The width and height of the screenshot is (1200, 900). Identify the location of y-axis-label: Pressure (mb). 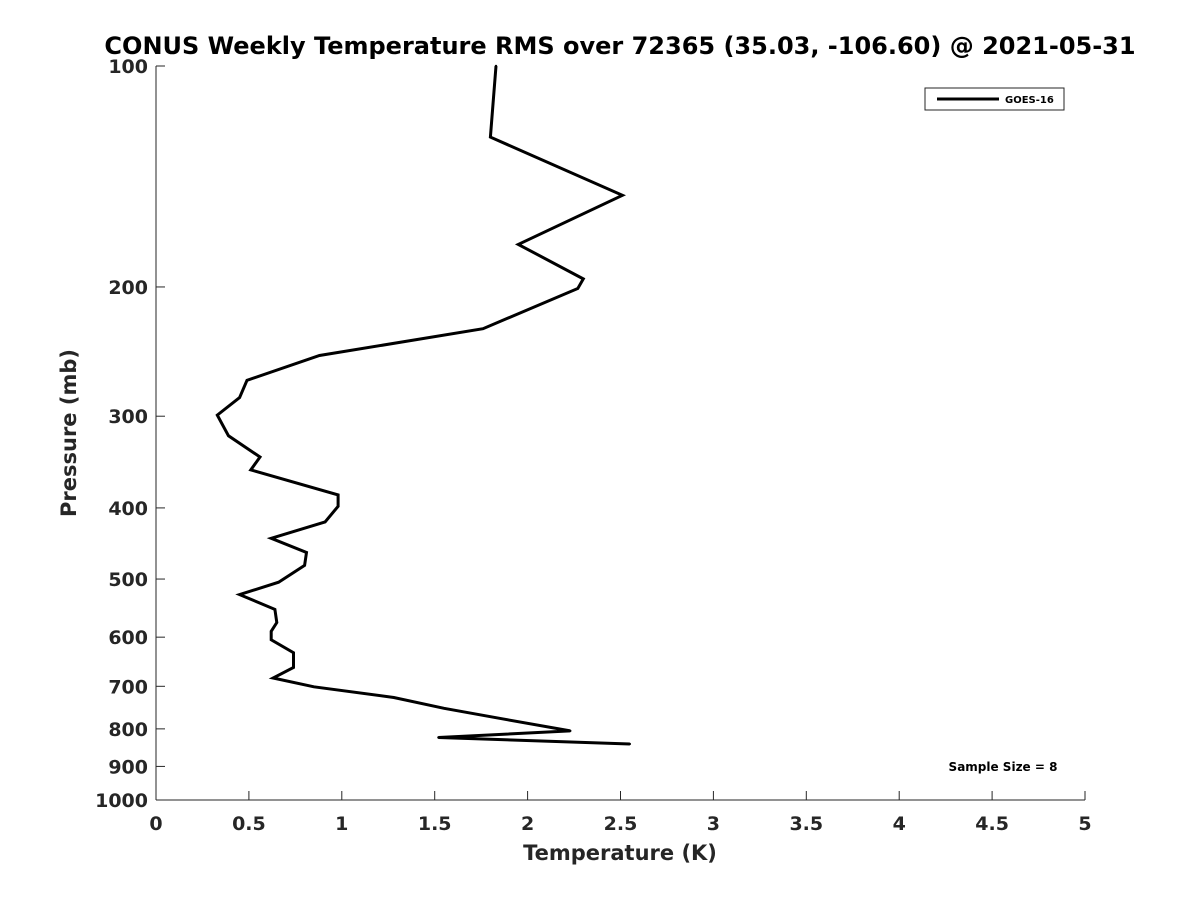
(69, 433).